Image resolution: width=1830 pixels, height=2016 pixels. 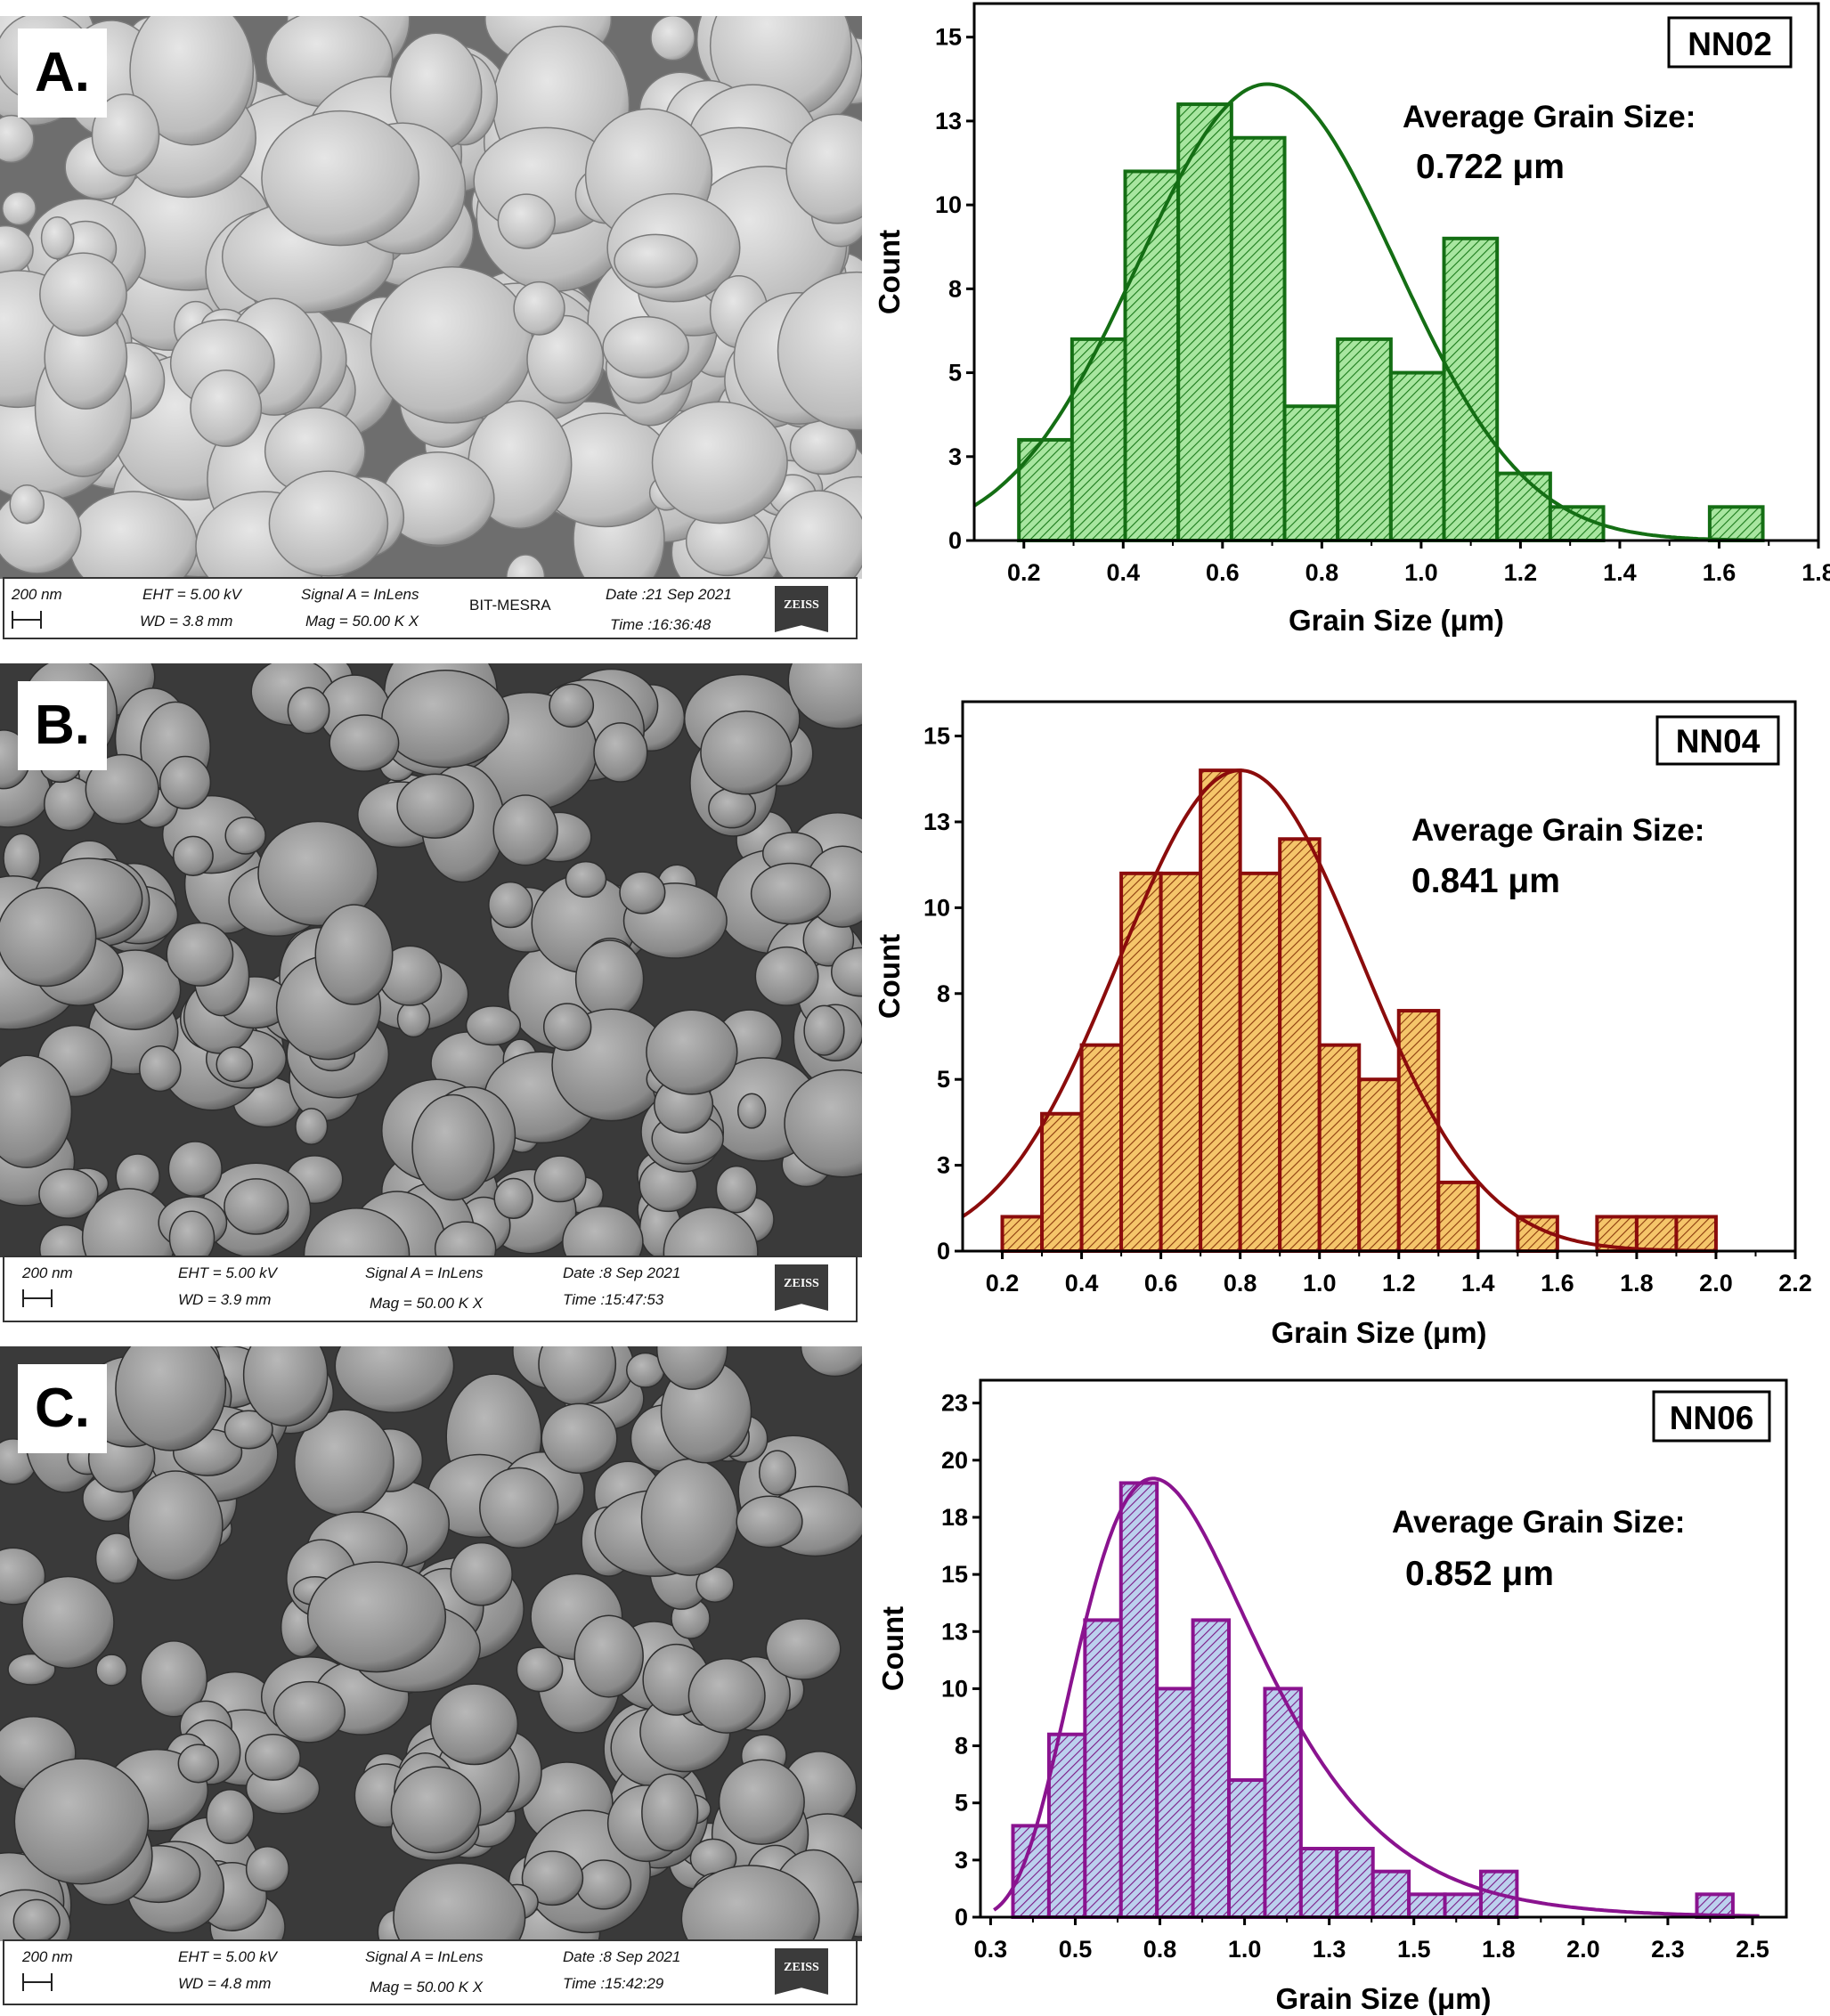 What do you see at coordinates (622, 1272) in the screenshot?
I see `date-value: Date :8 Sep 2021` at bounding box center [622, 1272].